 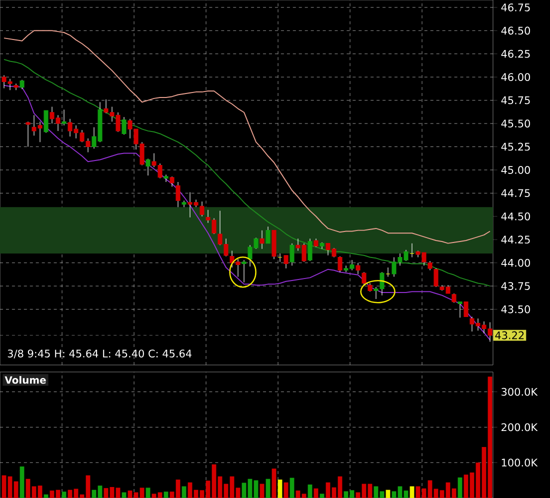 I want to click on y-tick-label: 46.00, so click(x=515, y=77).